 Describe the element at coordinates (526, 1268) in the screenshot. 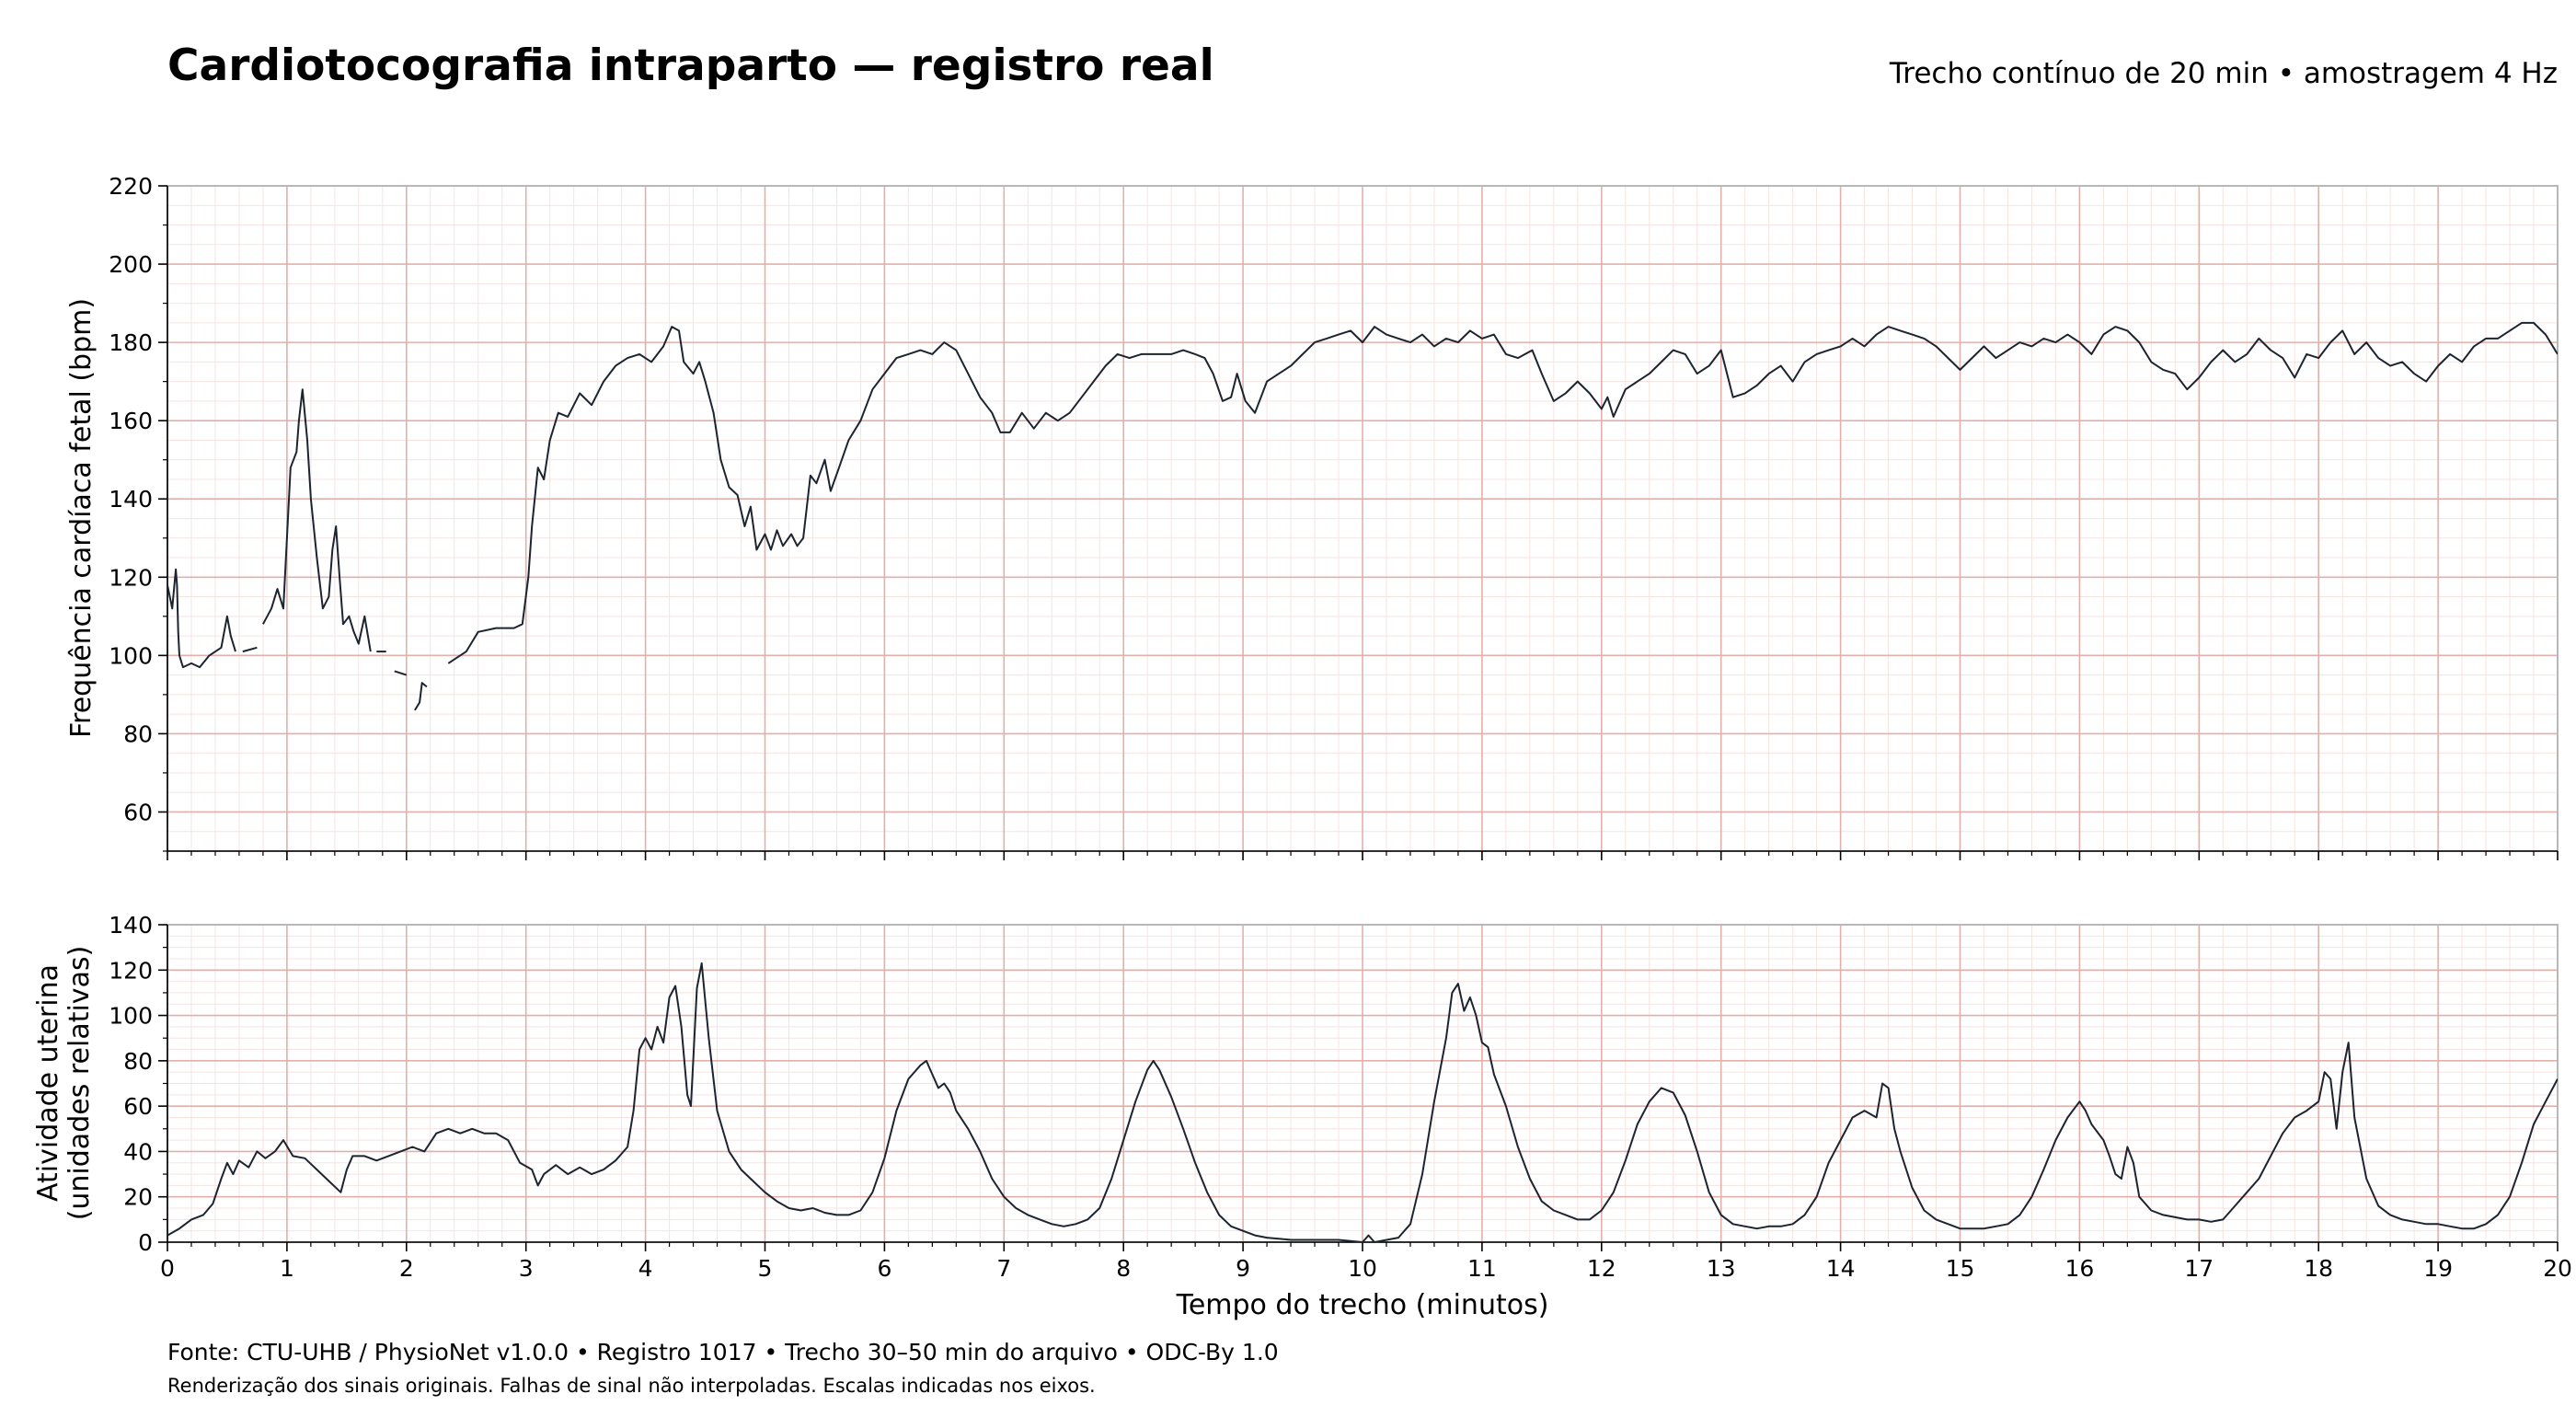

I see `x-tick-label: 3` at that location.